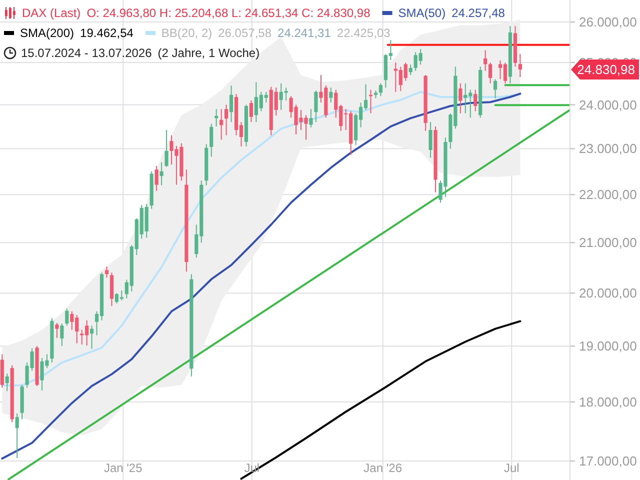  What do you see at coordinates (608, 346) in the screenshot?
I see `y-tick-label: 19.000,00` at bounding box center [608, 346].